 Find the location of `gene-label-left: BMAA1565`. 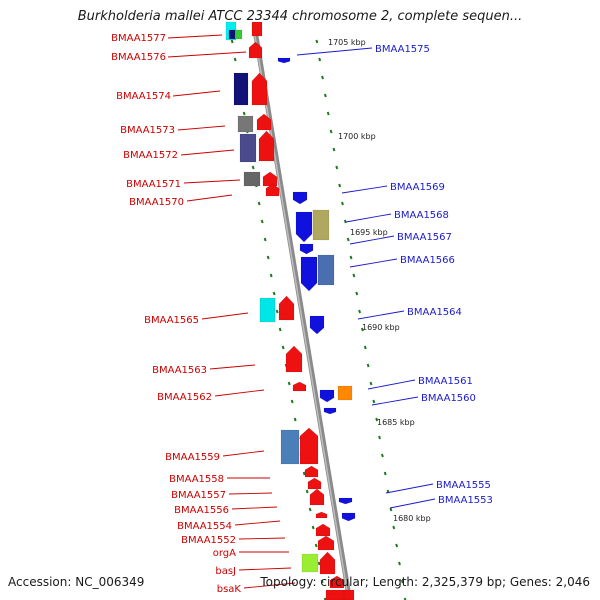

gene-label-left: BMAA1565 is located at coordinates (171, 320).